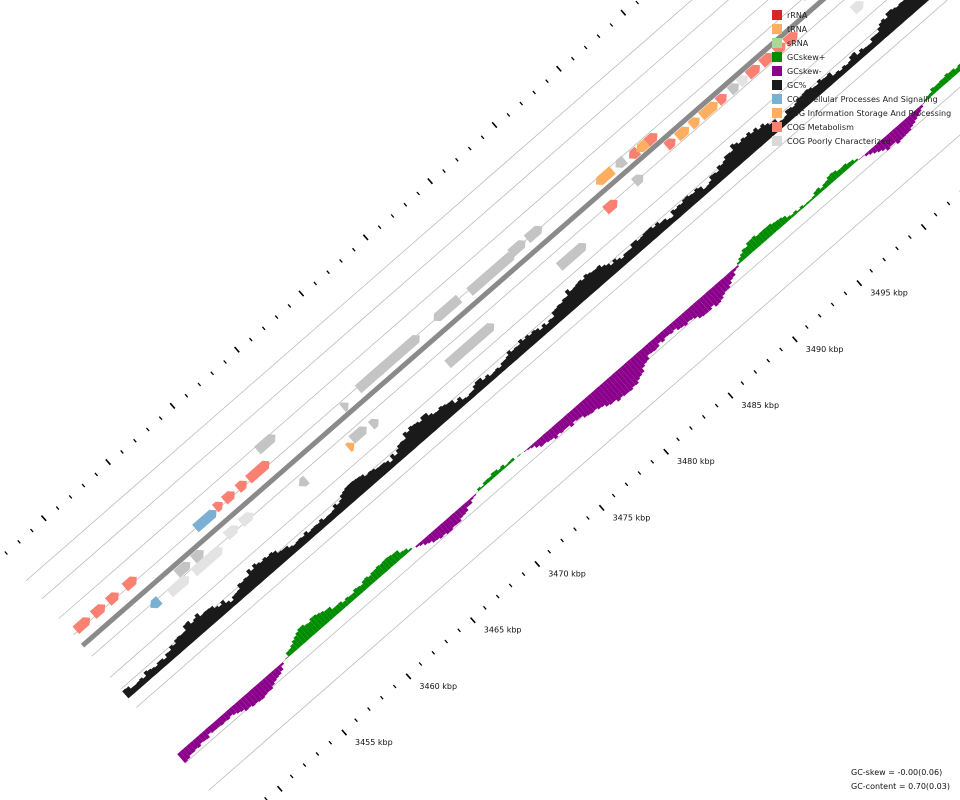 Image resolution: width=960 pixels, height=800 pixels. Describe the element at coordinates (861, 57) in the screenshot. I see `legend-item: GCskew+` at that location.